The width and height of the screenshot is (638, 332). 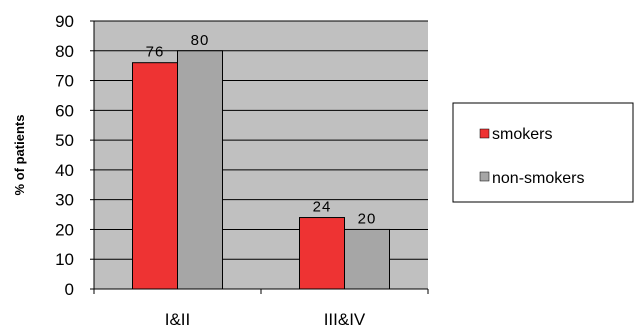 I want to click on legend-swatch-smokers, so click(x=484, y=133).